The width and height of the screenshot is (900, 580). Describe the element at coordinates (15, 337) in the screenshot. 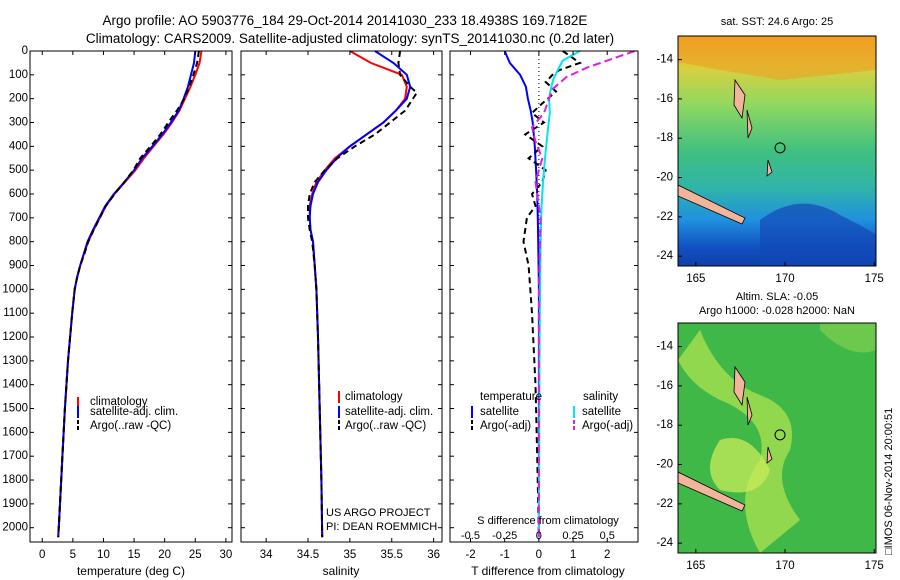

I see `depth-tick-label: 1200` at that location.